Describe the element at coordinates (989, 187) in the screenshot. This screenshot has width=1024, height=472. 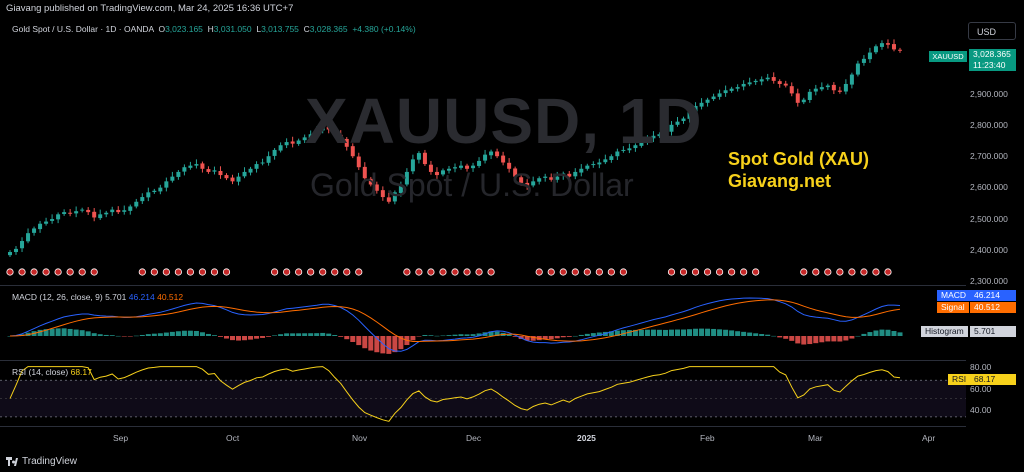
I see `price-tick: 2,600.000` at that location.